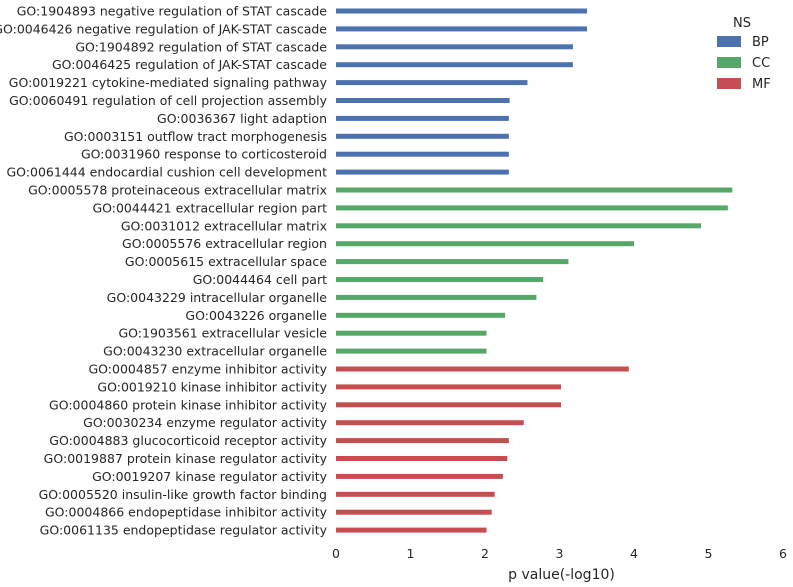 The image size is (793, 587). What do you see at coordinates (709, 553) in the screenshot?
I see `x-tick-label: 5` at bounding box center [709, 553].